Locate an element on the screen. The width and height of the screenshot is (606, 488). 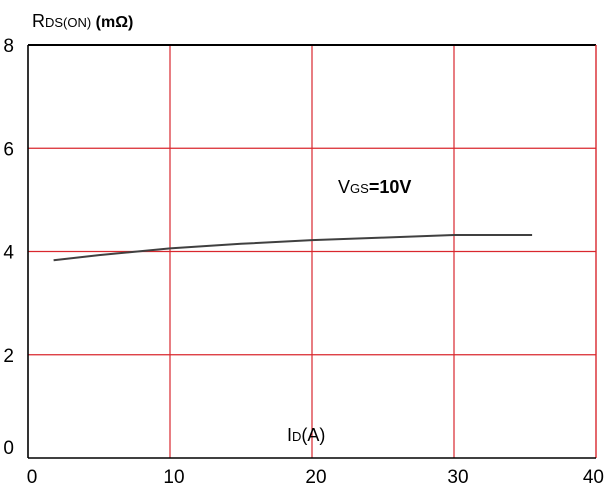
y-axis-label: RDS(ON) (mΩ) is located at coordinates (82, 21).